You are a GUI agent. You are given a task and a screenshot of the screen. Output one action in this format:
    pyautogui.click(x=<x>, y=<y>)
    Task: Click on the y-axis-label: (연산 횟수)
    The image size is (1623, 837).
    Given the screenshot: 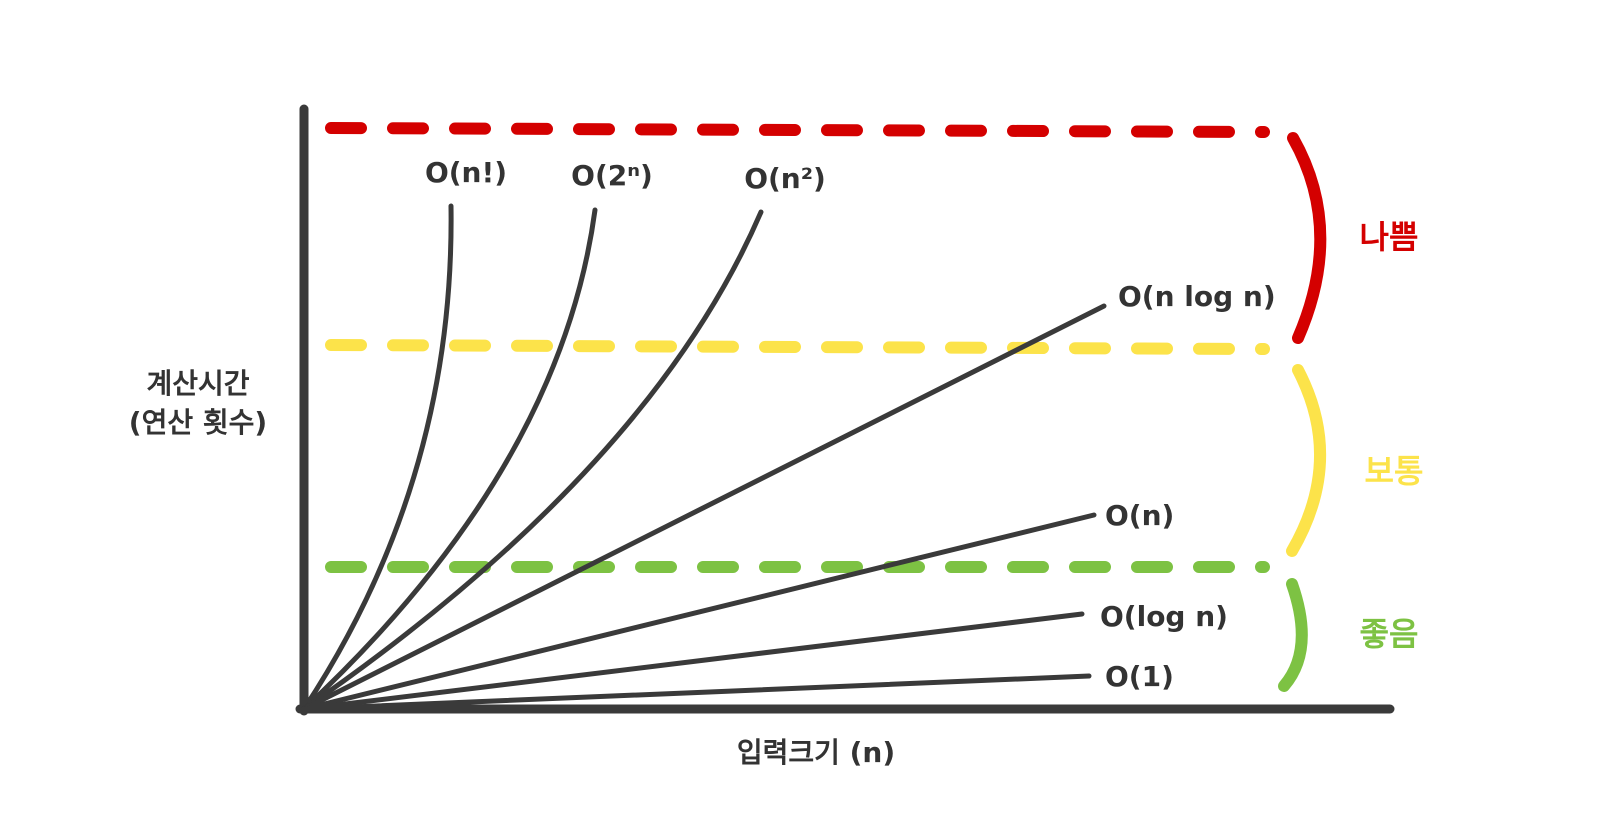 What is the action you would take?
    pyautogui.click(x=198, y=422)
    